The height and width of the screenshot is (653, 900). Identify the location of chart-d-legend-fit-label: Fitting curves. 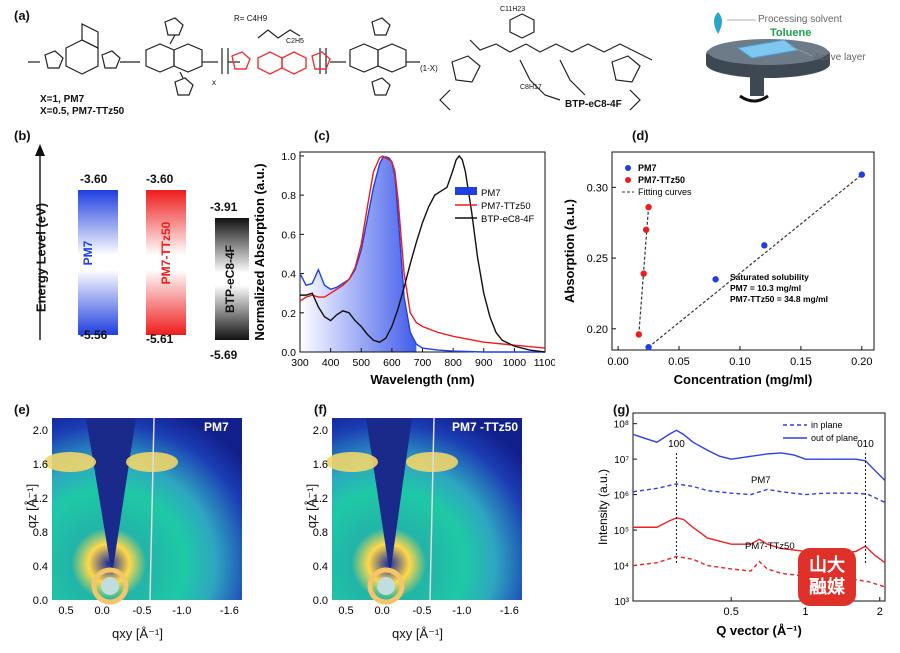
(665, 192).